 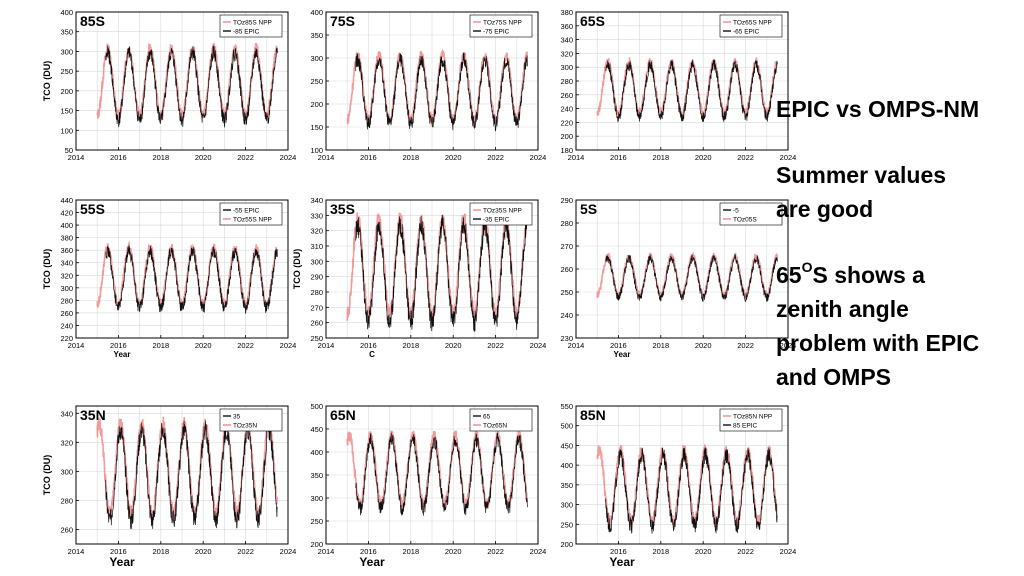 What do you see at coordinates (343, 415) in the screenshot?
I see `chart-title: 65N` at bounding box center [343, 415].